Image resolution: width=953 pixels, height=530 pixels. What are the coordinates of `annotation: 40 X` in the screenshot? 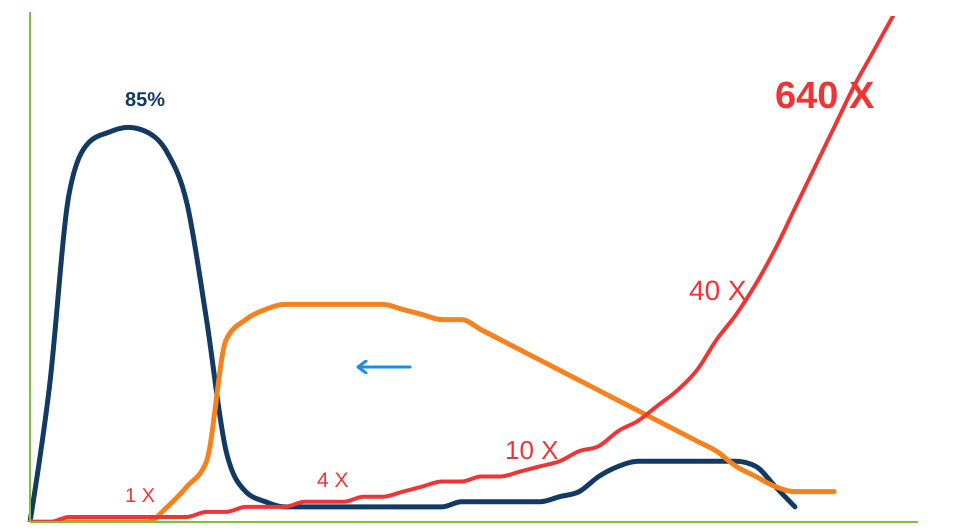 It's located at (718, 291).